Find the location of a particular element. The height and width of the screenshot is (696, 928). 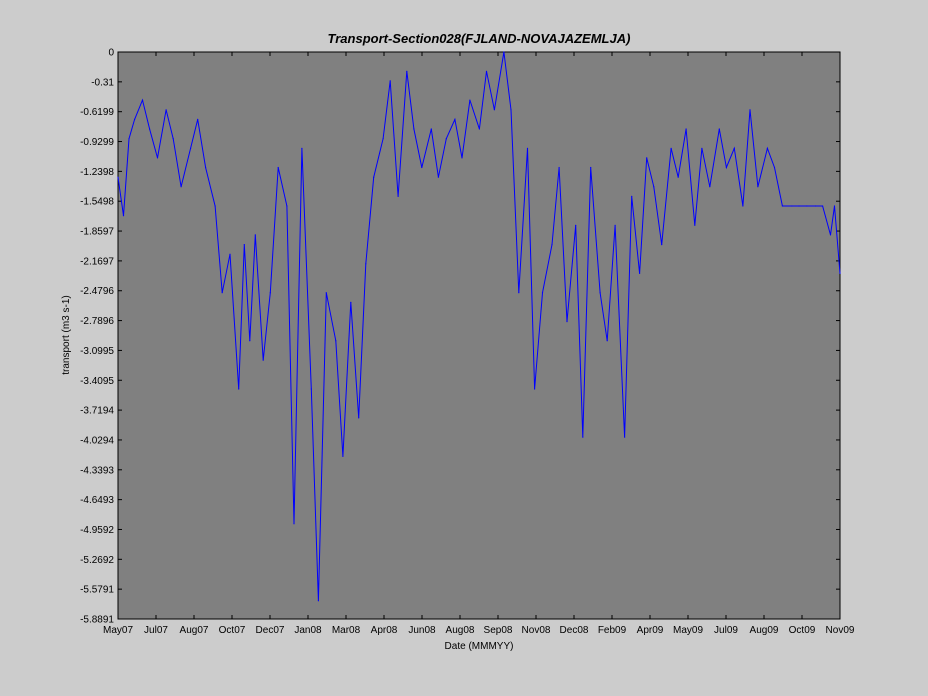

y-axis-title: transport (m3 s-1) is located at coordinates (66, 334).